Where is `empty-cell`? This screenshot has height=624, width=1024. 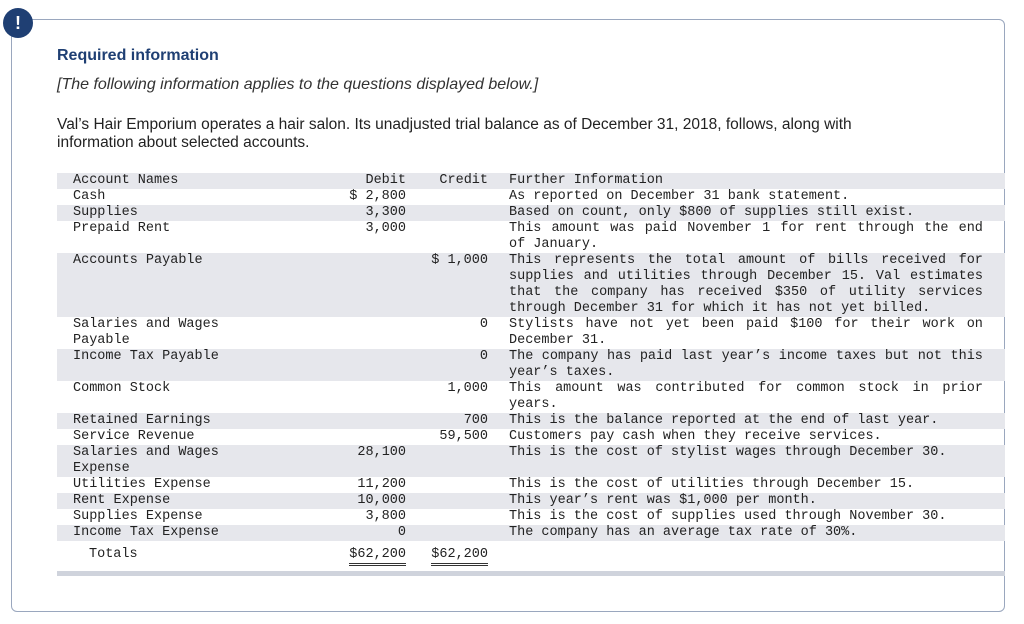
empty-cell is located at coordinates (750, 552).